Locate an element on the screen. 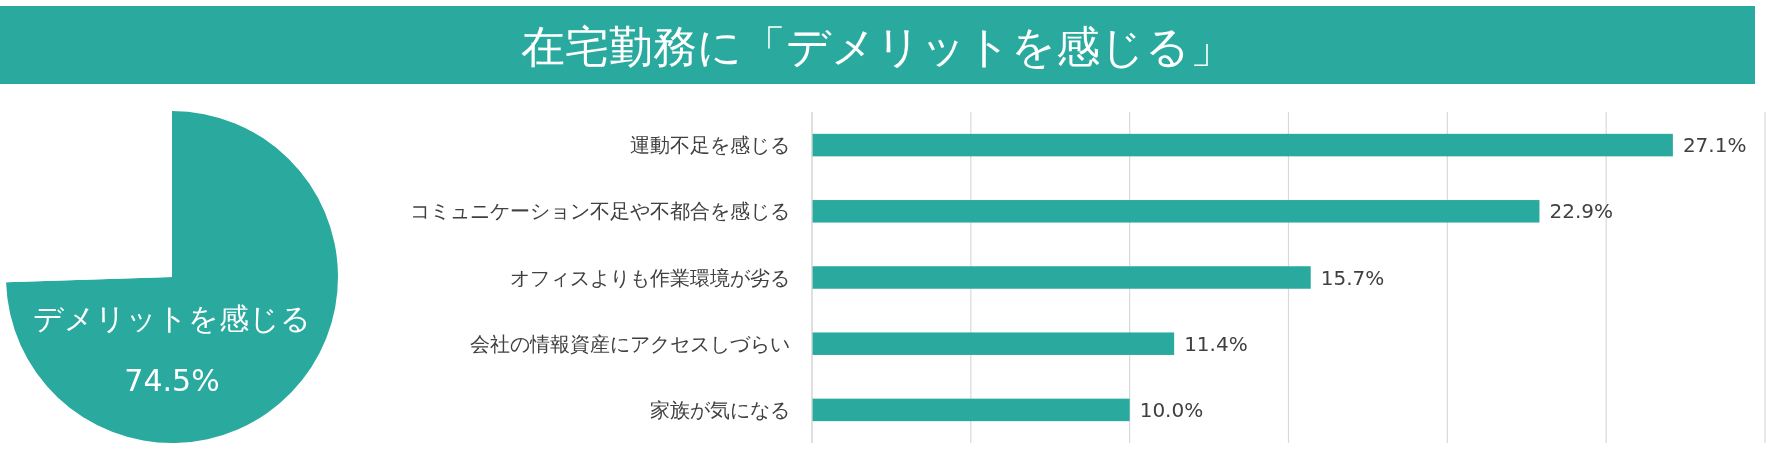  data-label: 15.7% is located at coordinates (1352, 277).